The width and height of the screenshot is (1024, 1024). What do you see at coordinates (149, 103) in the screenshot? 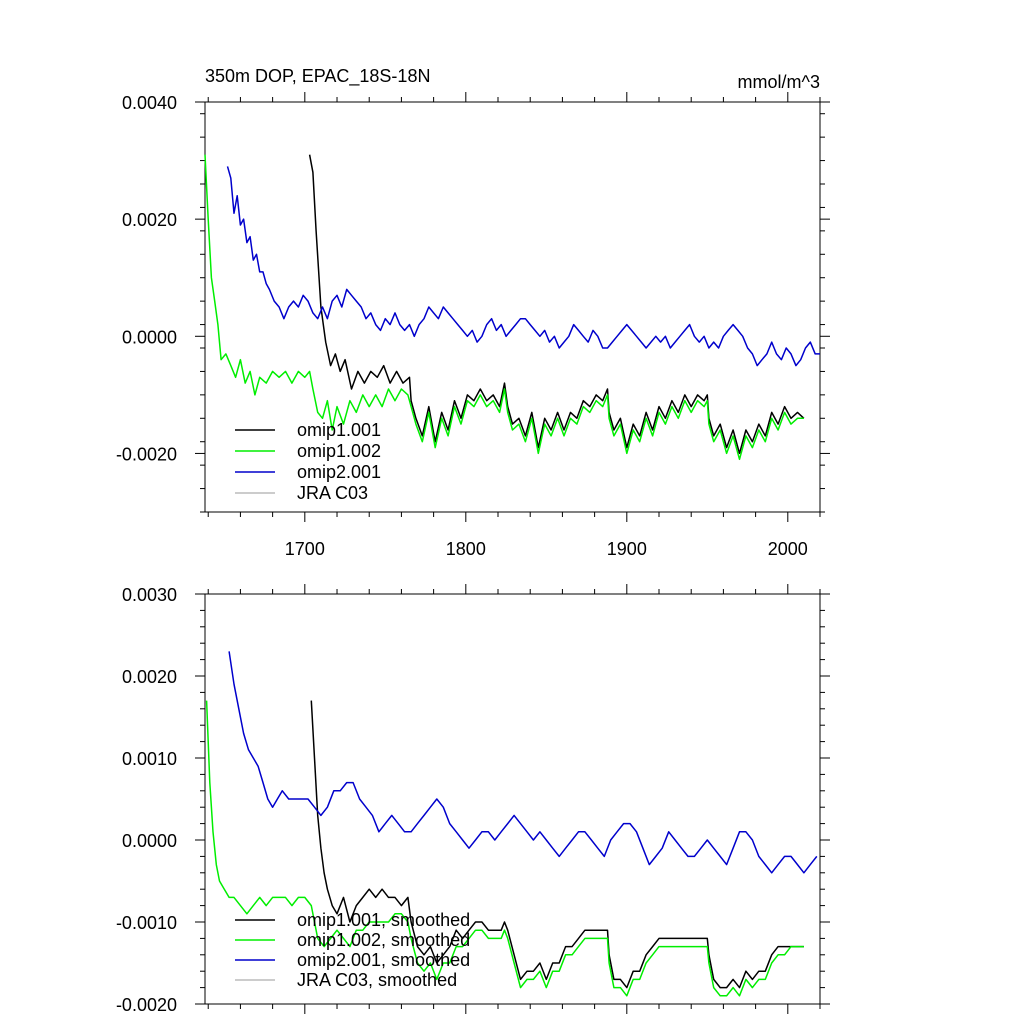
I see `y-tick-label: 0.0040` at bounding box center [149, 103].